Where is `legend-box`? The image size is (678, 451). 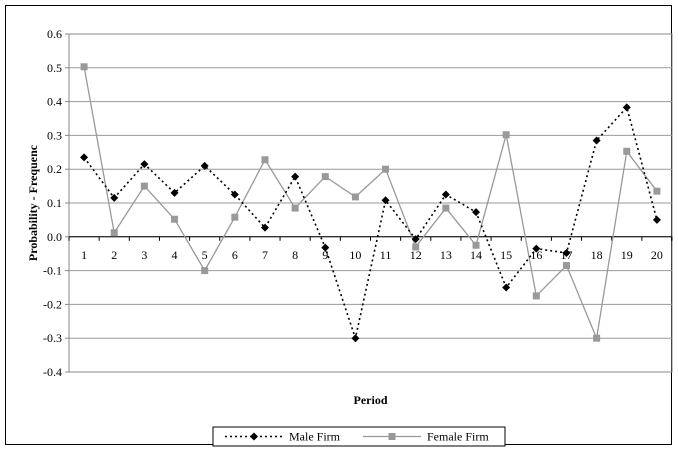
legend-box is located at coordinates (359, 436).